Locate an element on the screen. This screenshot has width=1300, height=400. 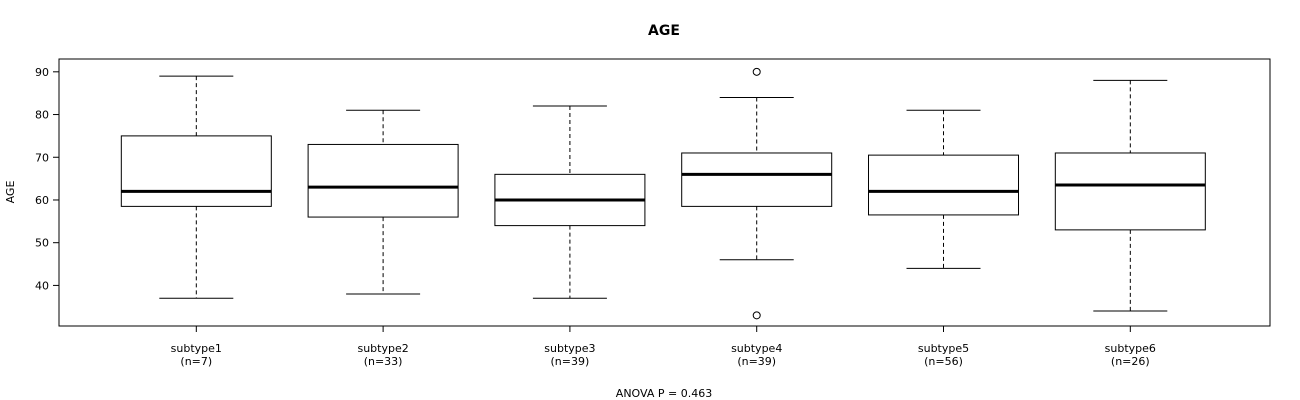
x-tick-label: subtype6 is located at coordinates (1130, 348).